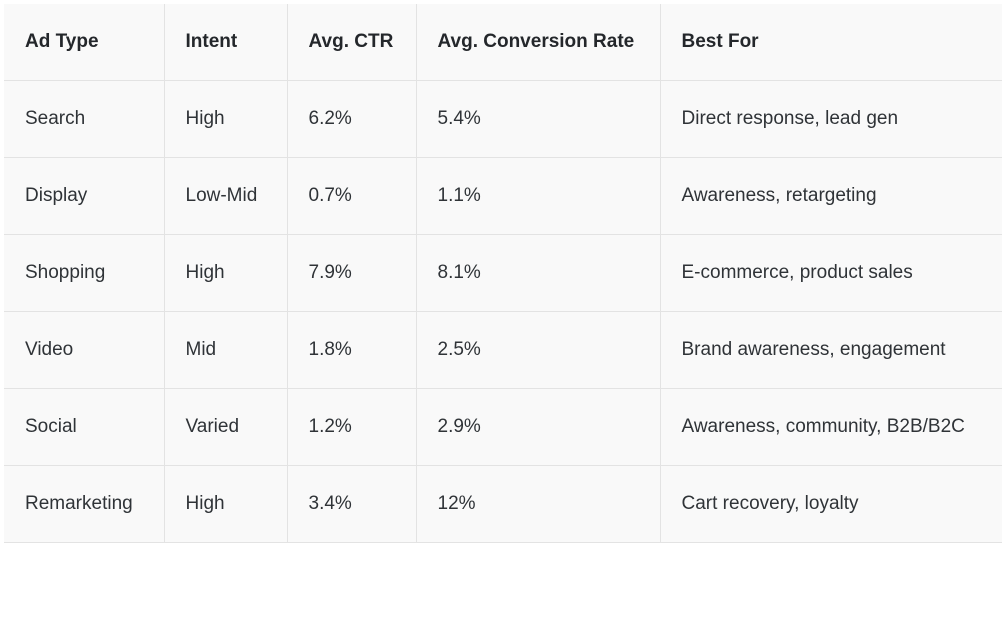 The width and height of the screenshot is (1002, 642). I want to click on table-cell: Mid, so click(225, 350).